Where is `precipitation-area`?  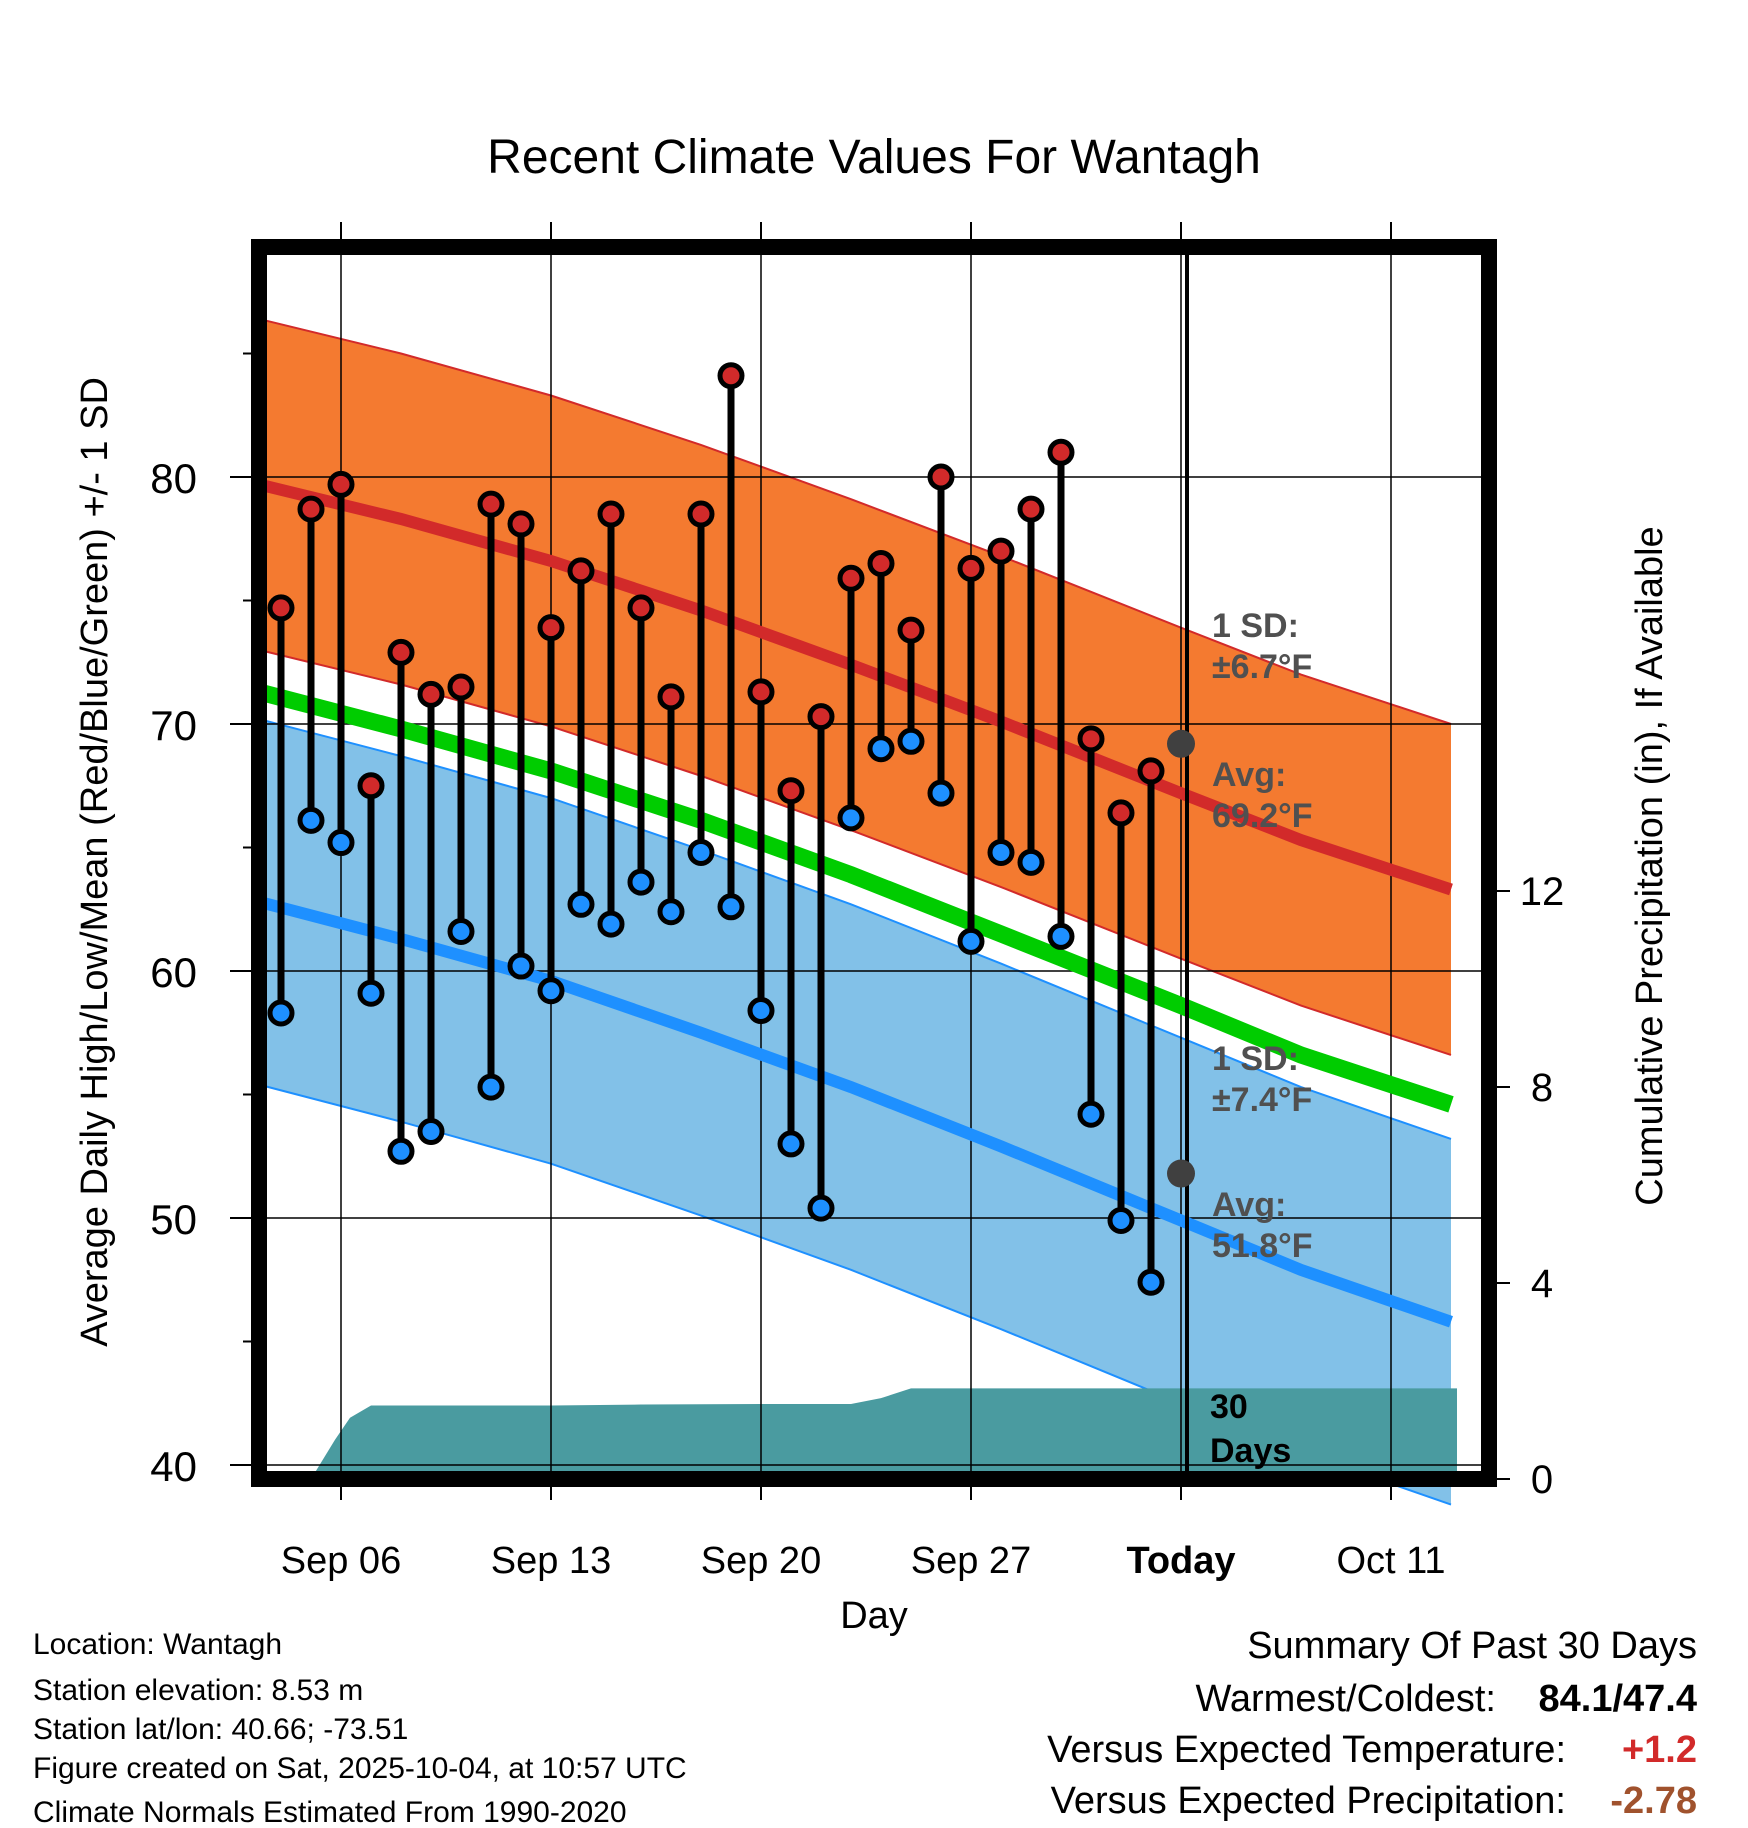 precipitation-area is located at coordinates (884, 1433).